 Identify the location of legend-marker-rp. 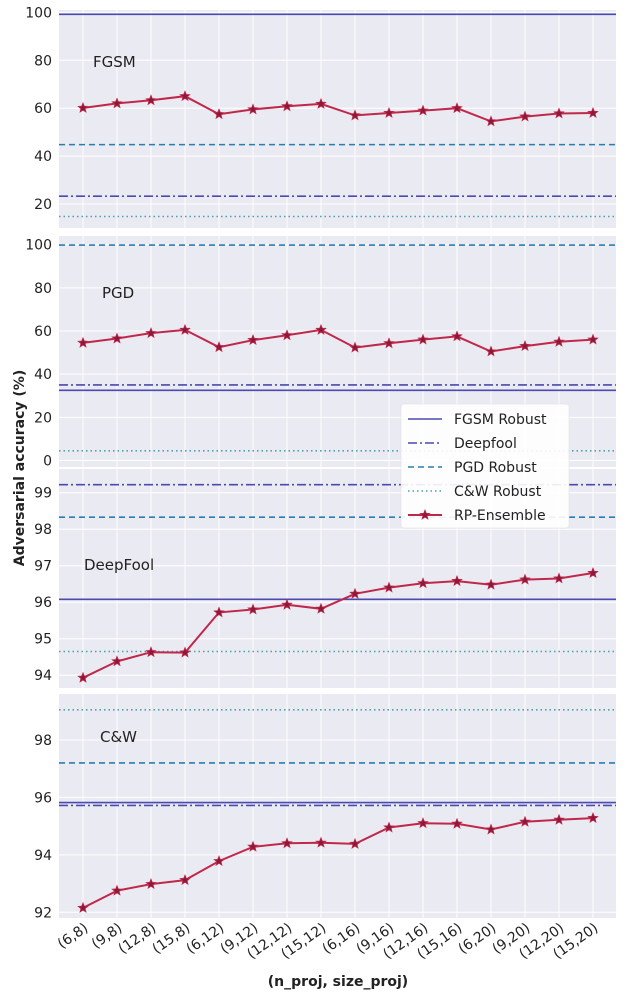
(425, 514).